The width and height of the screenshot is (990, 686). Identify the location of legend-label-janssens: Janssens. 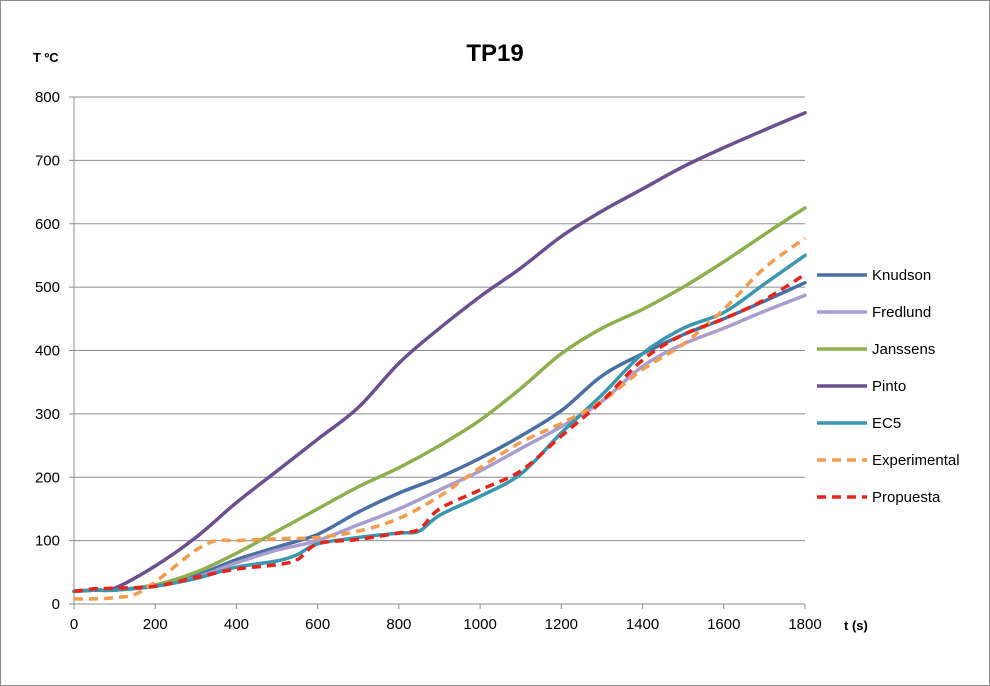
(903, 349).